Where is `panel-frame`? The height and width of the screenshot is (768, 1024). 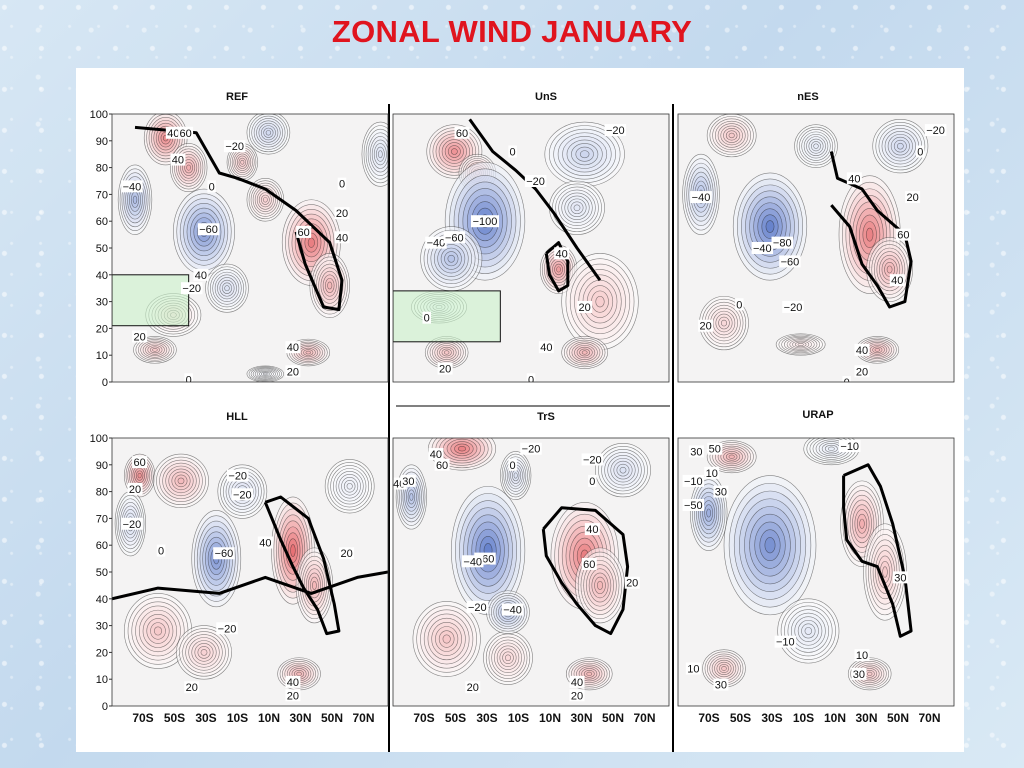
panel-frame is located at coordinates (531, 248).